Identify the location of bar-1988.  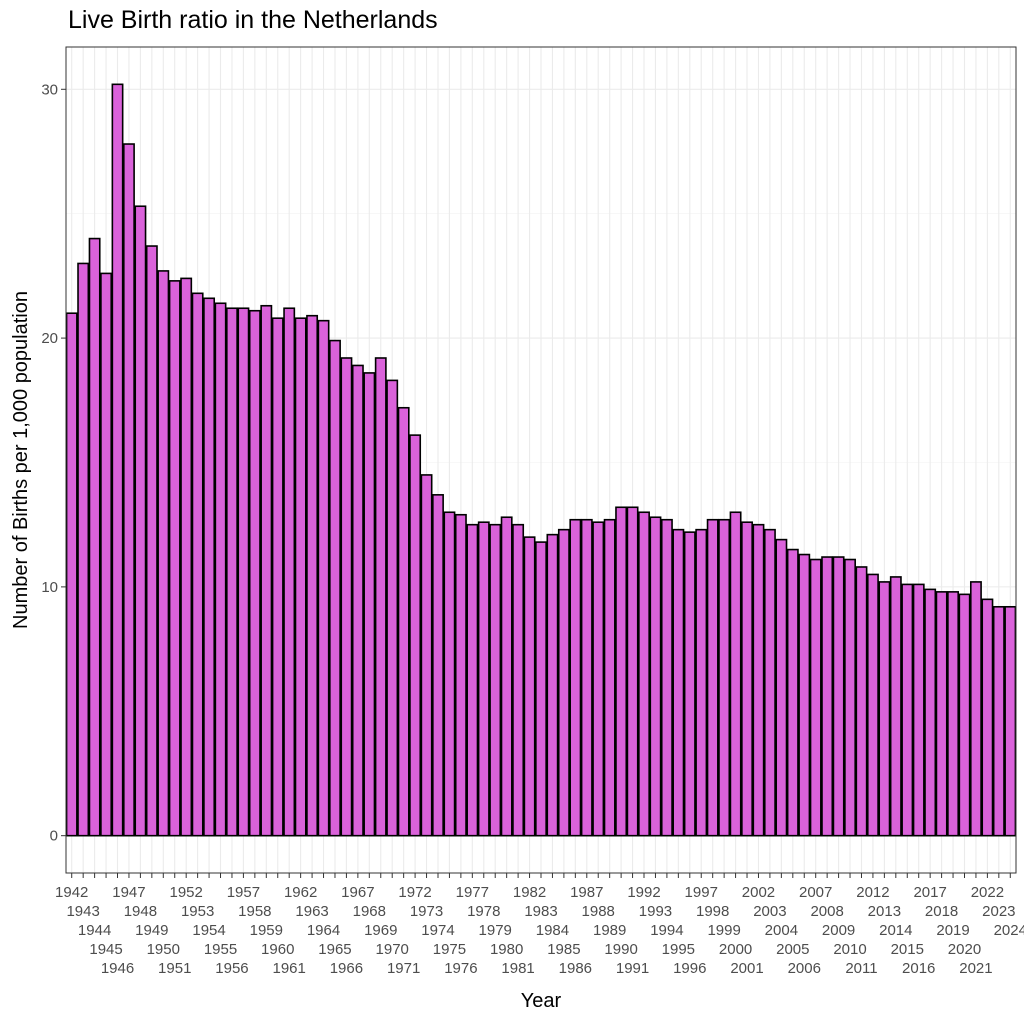
(598, 679).